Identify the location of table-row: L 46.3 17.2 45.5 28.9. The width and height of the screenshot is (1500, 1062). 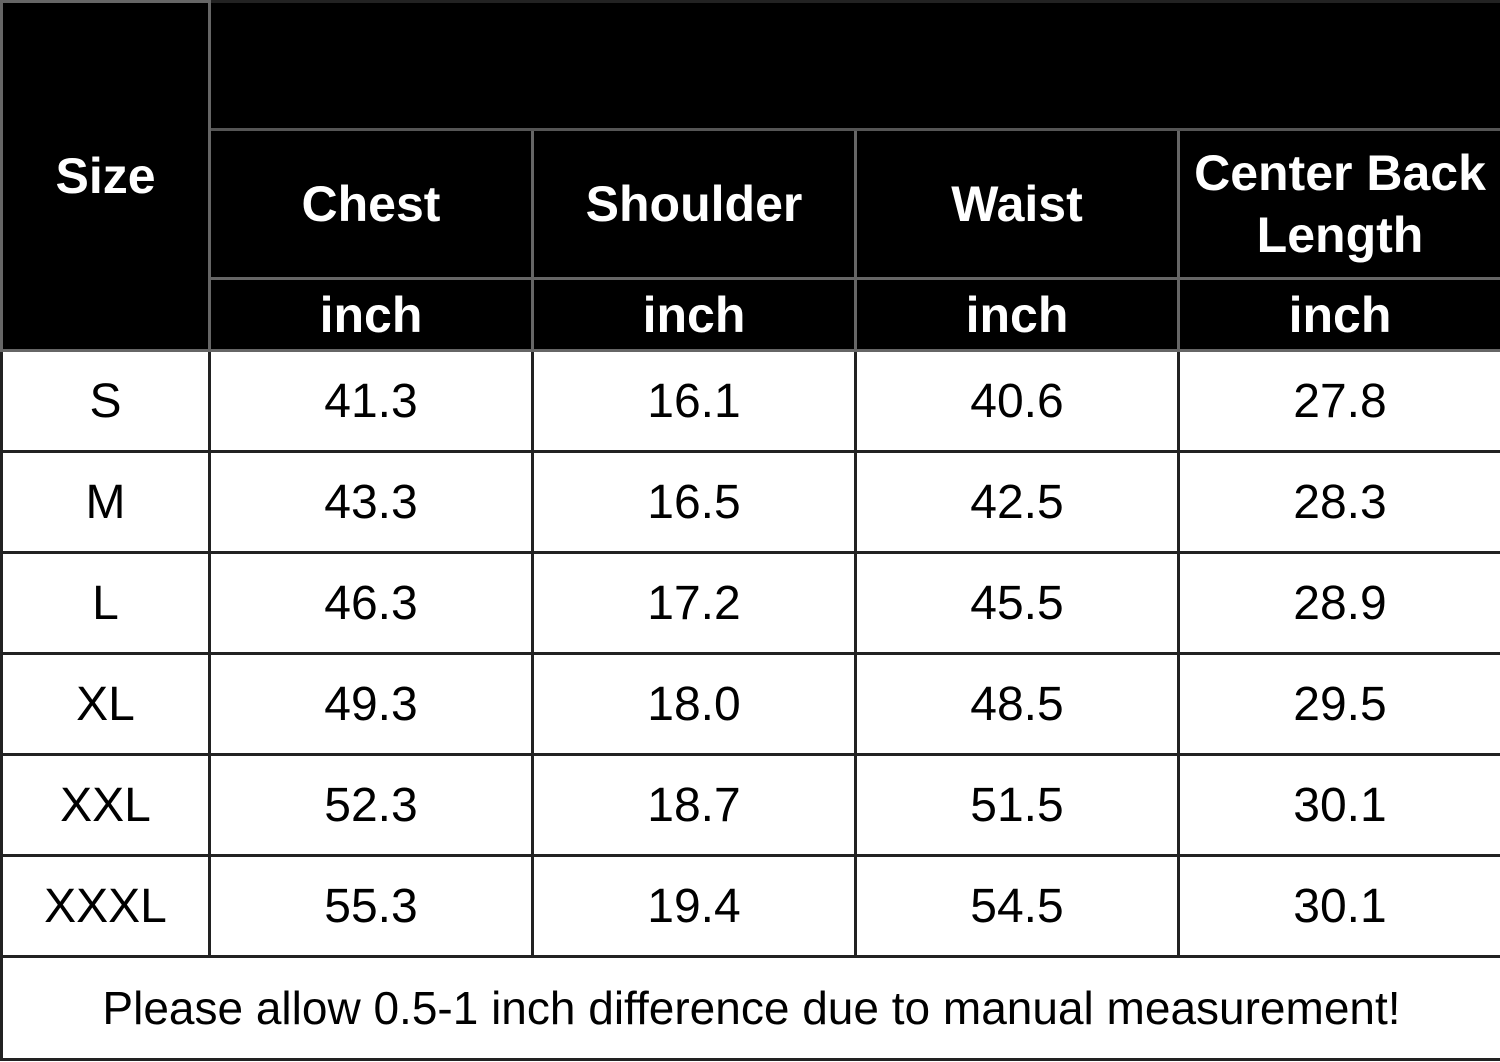
(750, 603).